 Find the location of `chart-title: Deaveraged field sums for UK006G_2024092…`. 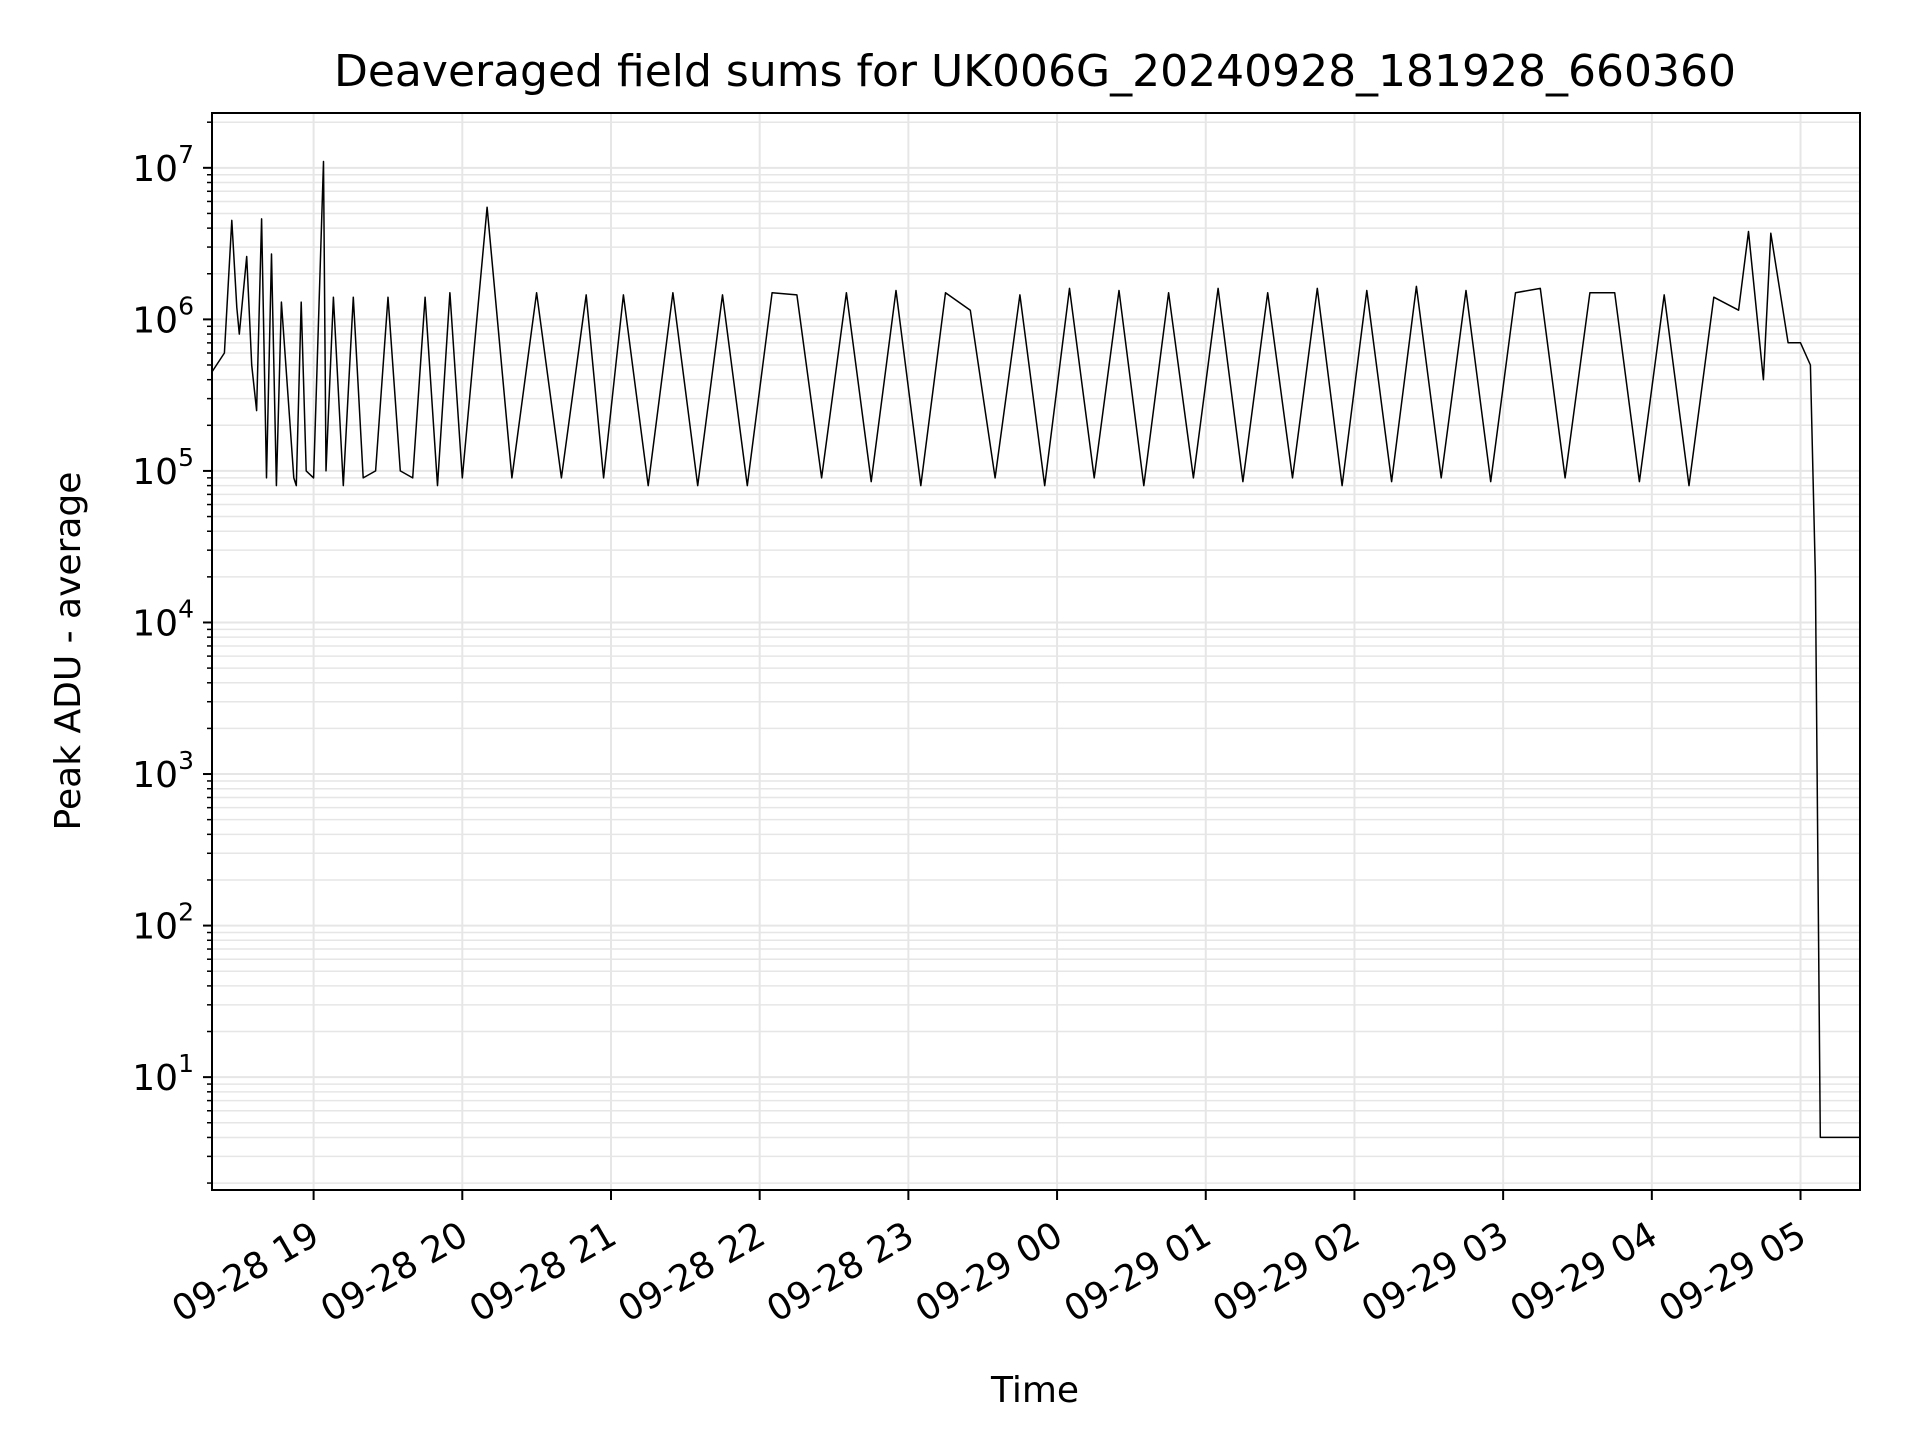

chart-title: Deaveraged field sums for UK006G_2024092… is located at coordinates (1035, 71).